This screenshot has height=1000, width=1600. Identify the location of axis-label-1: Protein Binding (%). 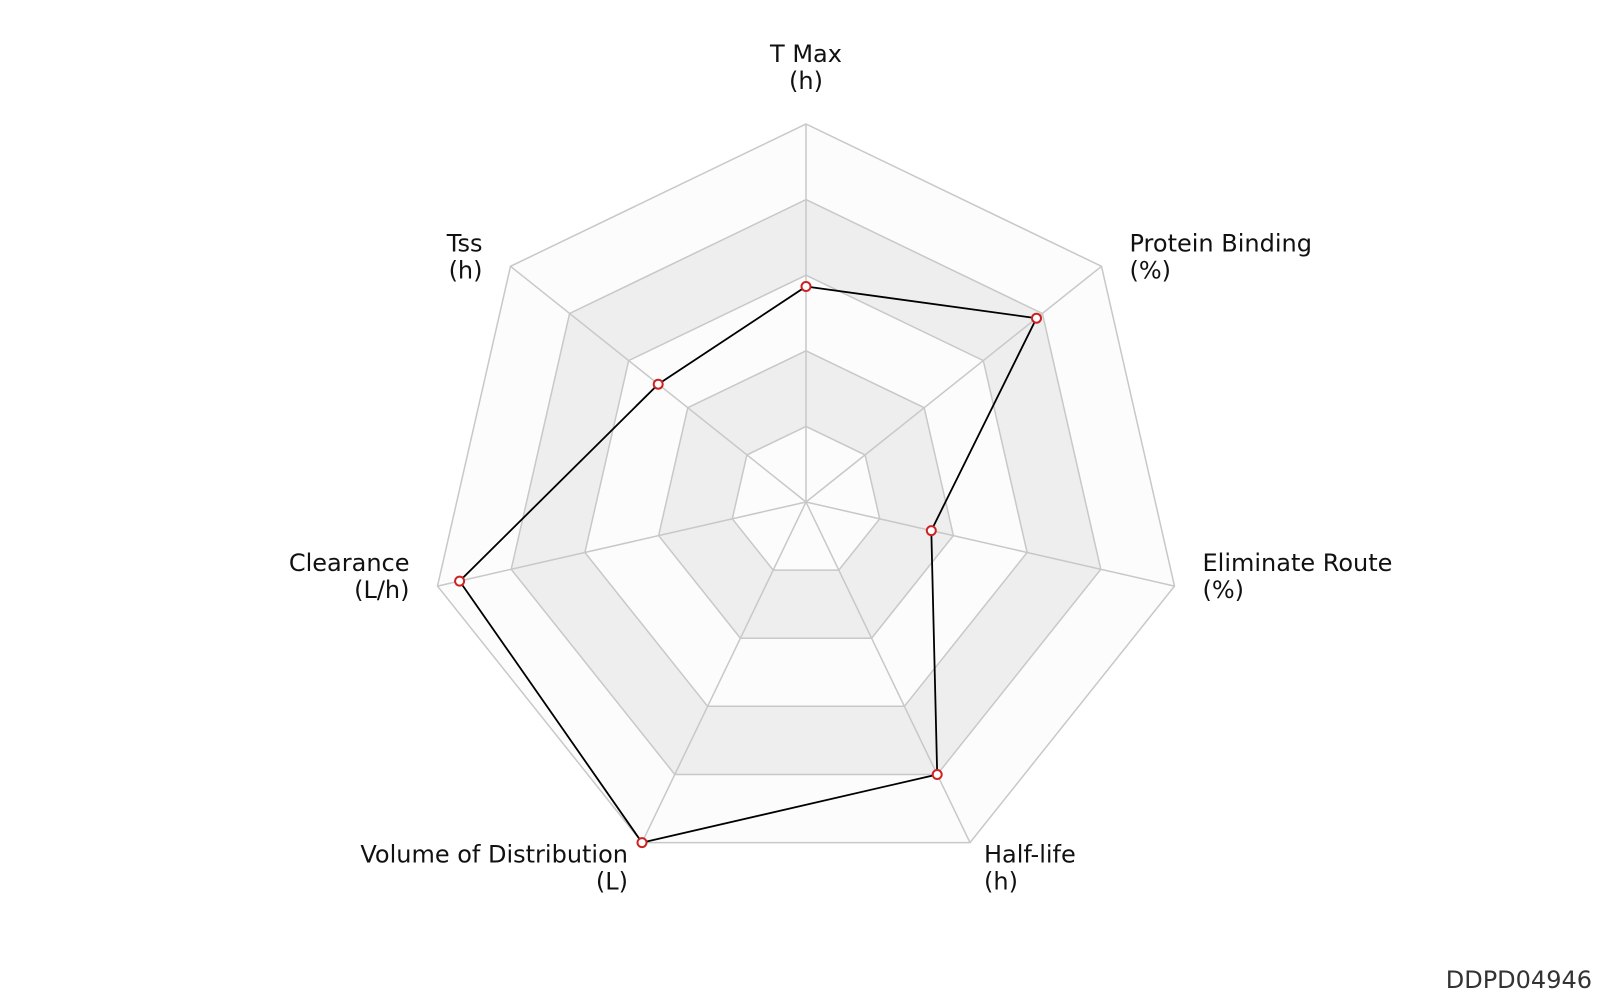
(1221, 256).